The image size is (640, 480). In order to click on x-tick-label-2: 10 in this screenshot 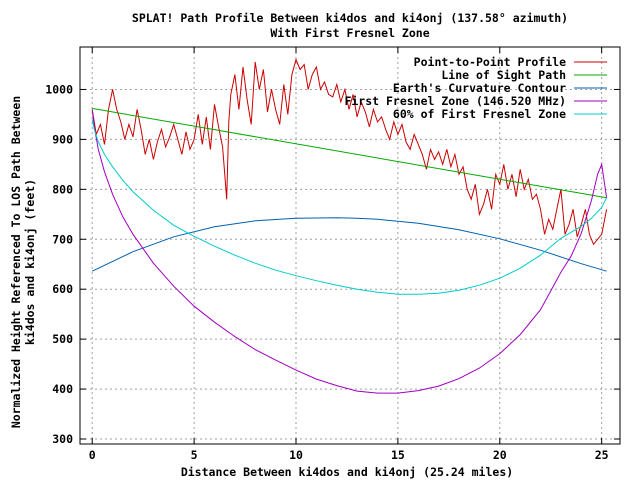, I will do `click(296, 455)`.